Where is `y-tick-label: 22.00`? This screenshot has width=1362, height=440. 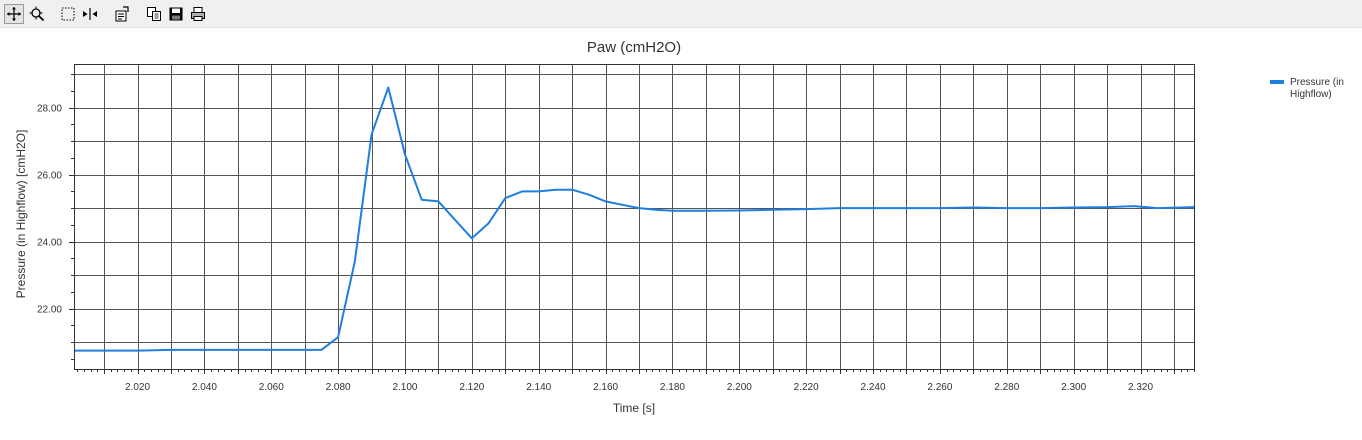
y-tick-label: 22.00 is located at coordinates (49, 310).